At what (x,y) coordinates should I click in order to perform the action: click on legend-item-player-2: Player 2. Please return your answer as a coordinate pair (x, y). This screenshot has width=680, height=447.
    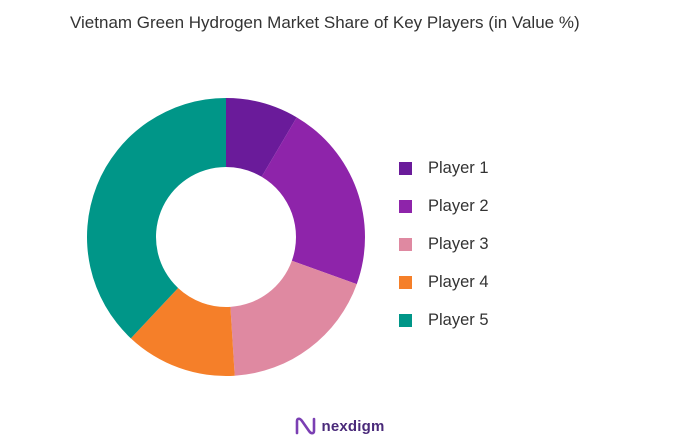
    Looking at the image, I should click on (444, 206).